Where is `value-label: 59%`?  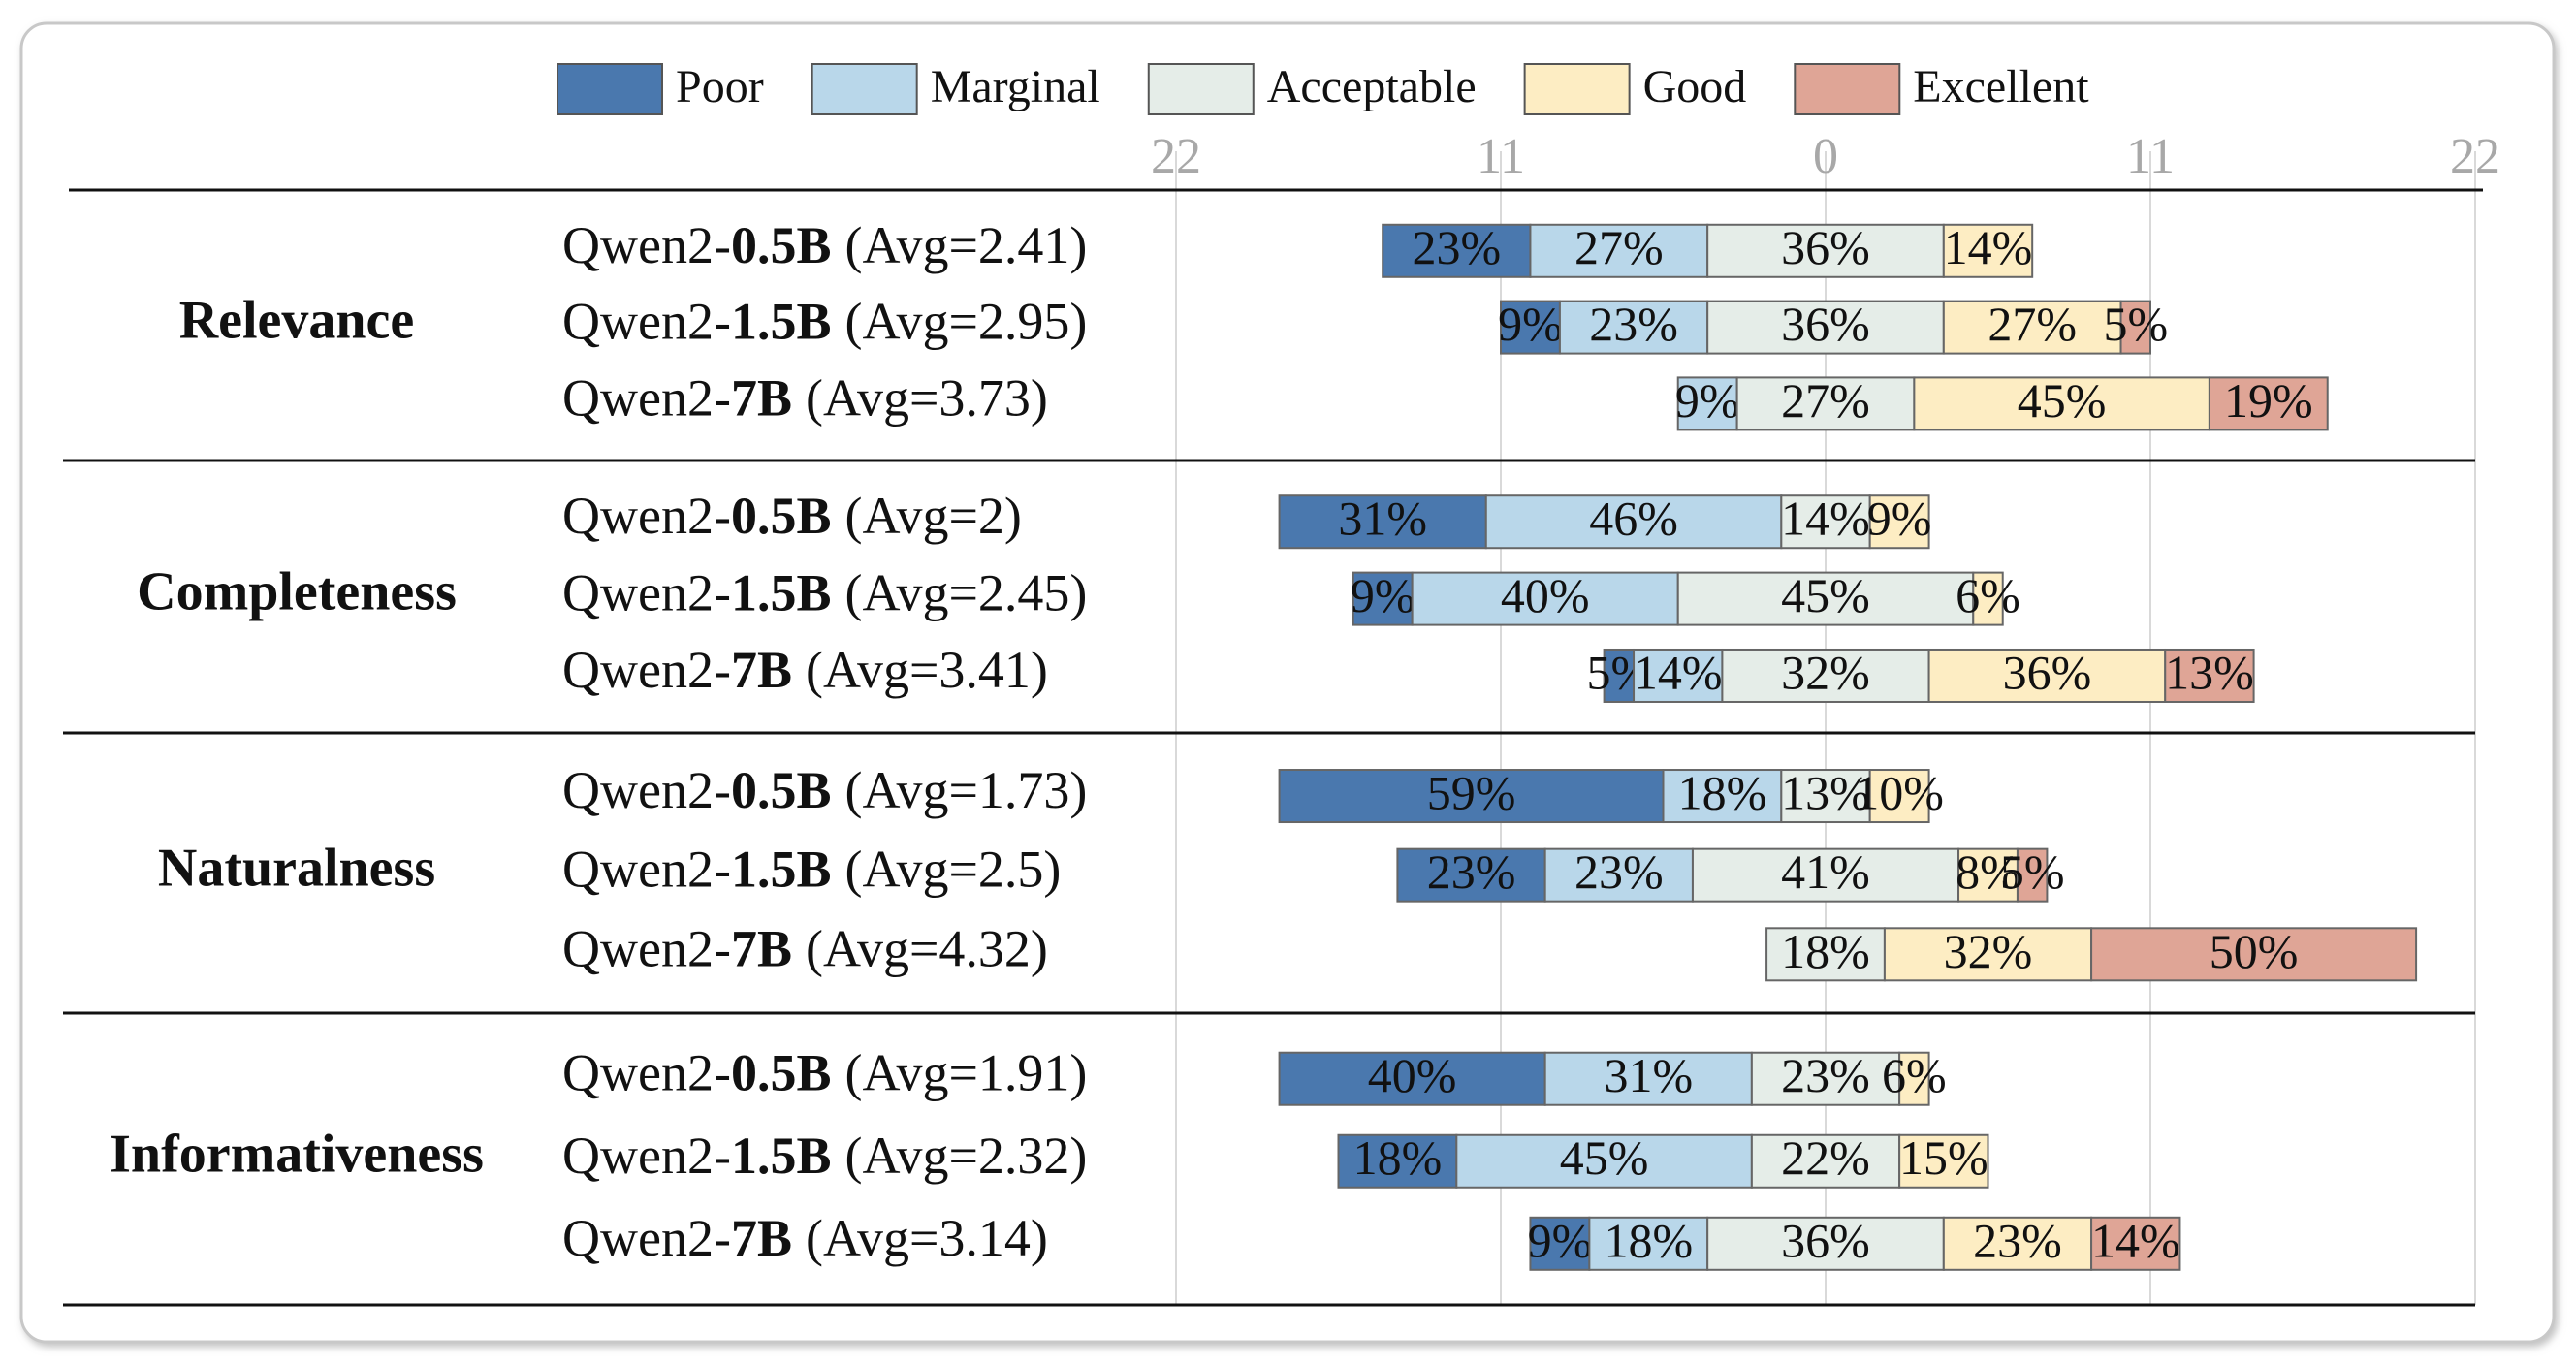 value-label: 59% is located at coordinates (1472, 792).